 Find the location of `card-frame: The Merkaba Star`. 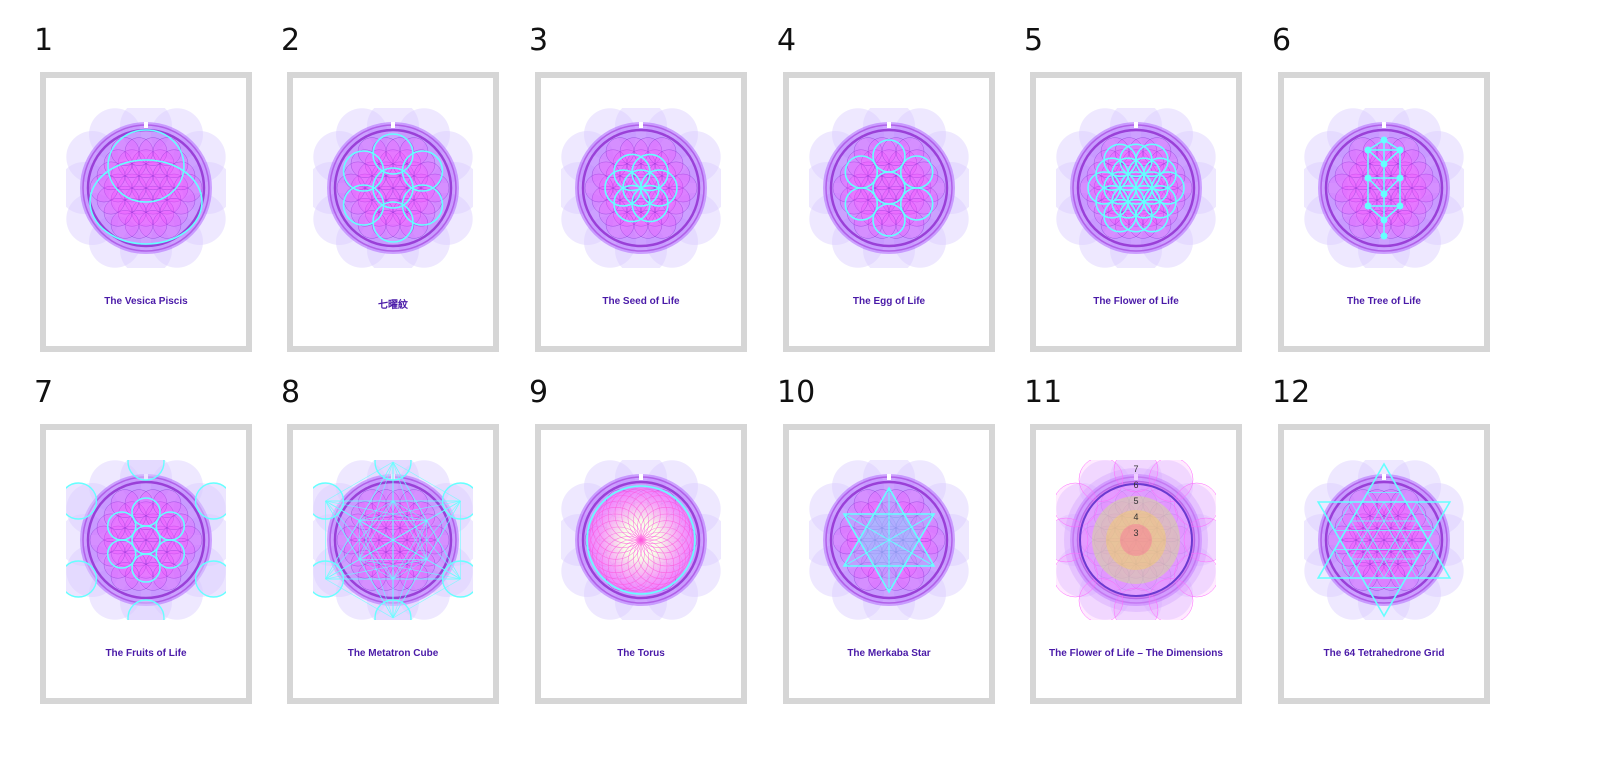

card-frame: The Merkaba Star is located at coordinates (889, 564).